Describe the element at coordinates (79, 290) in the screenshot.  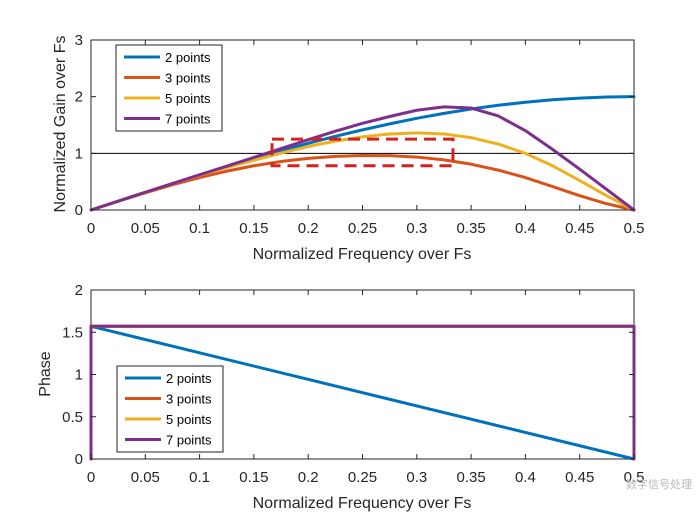
I see `phase-y-tick-label: 2` at that location.